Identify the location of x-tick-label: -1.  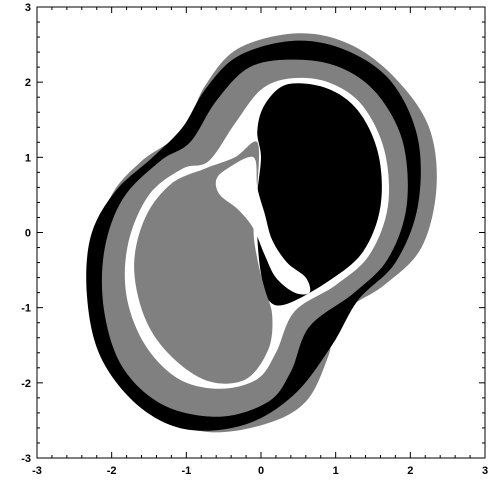
(186, 471).